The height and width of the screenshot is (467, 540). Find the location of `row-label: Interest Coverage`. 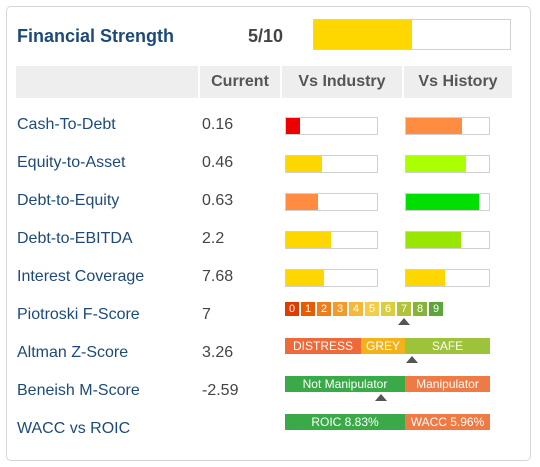

row-label: Interest Coverage is located at coordinates (81, 276).